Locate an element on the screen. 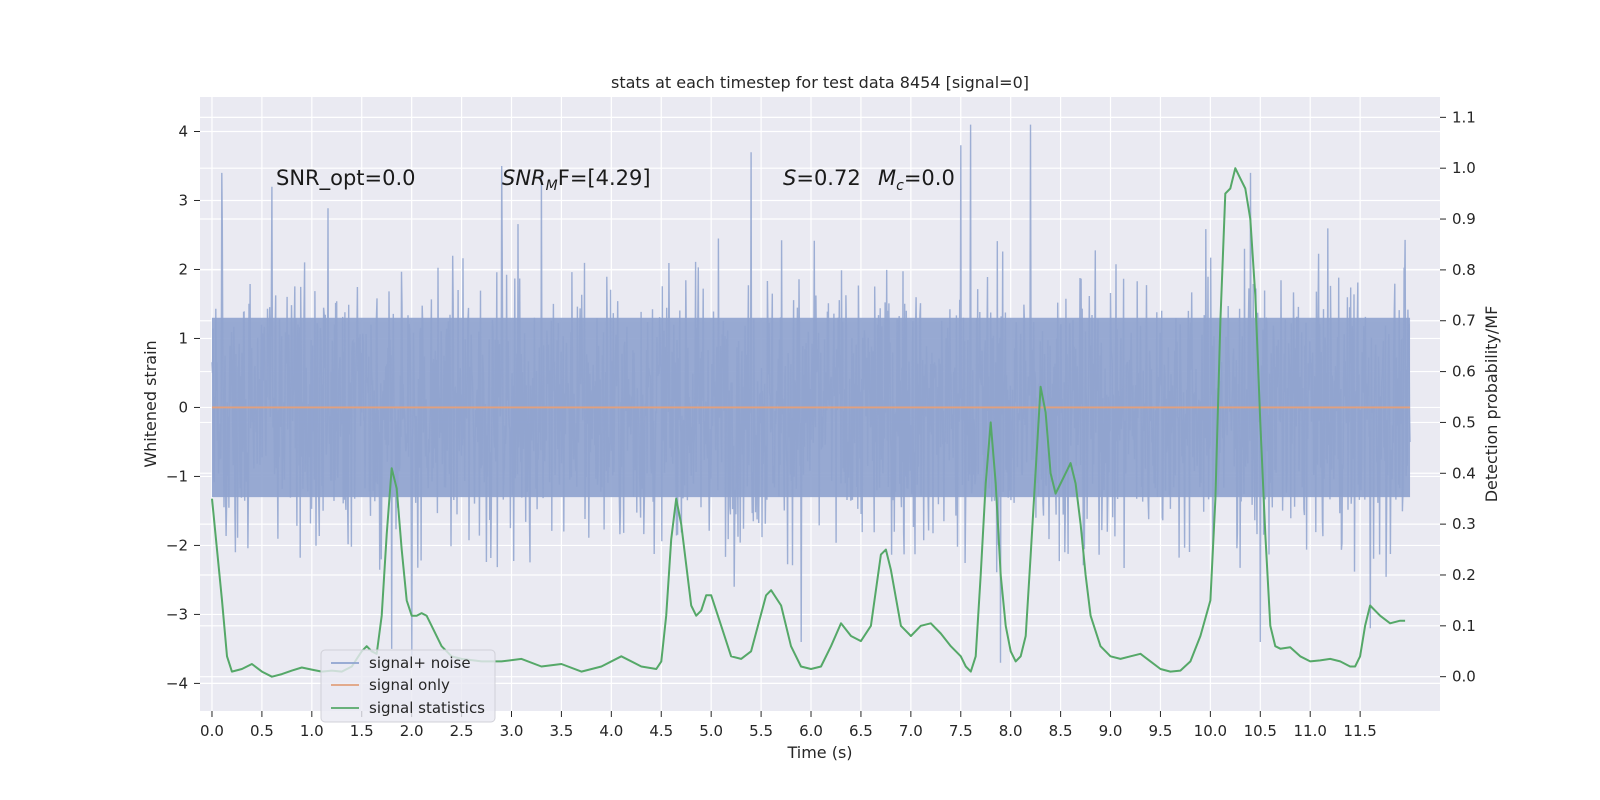  x-tick-label: 5.5 is located at coordinates (761, 731).